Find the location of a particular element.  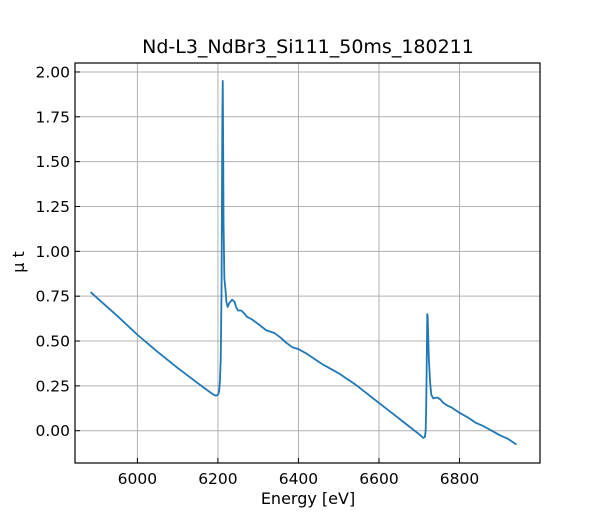

x-tick-label: 6600 is located at coordinates (378, 479).